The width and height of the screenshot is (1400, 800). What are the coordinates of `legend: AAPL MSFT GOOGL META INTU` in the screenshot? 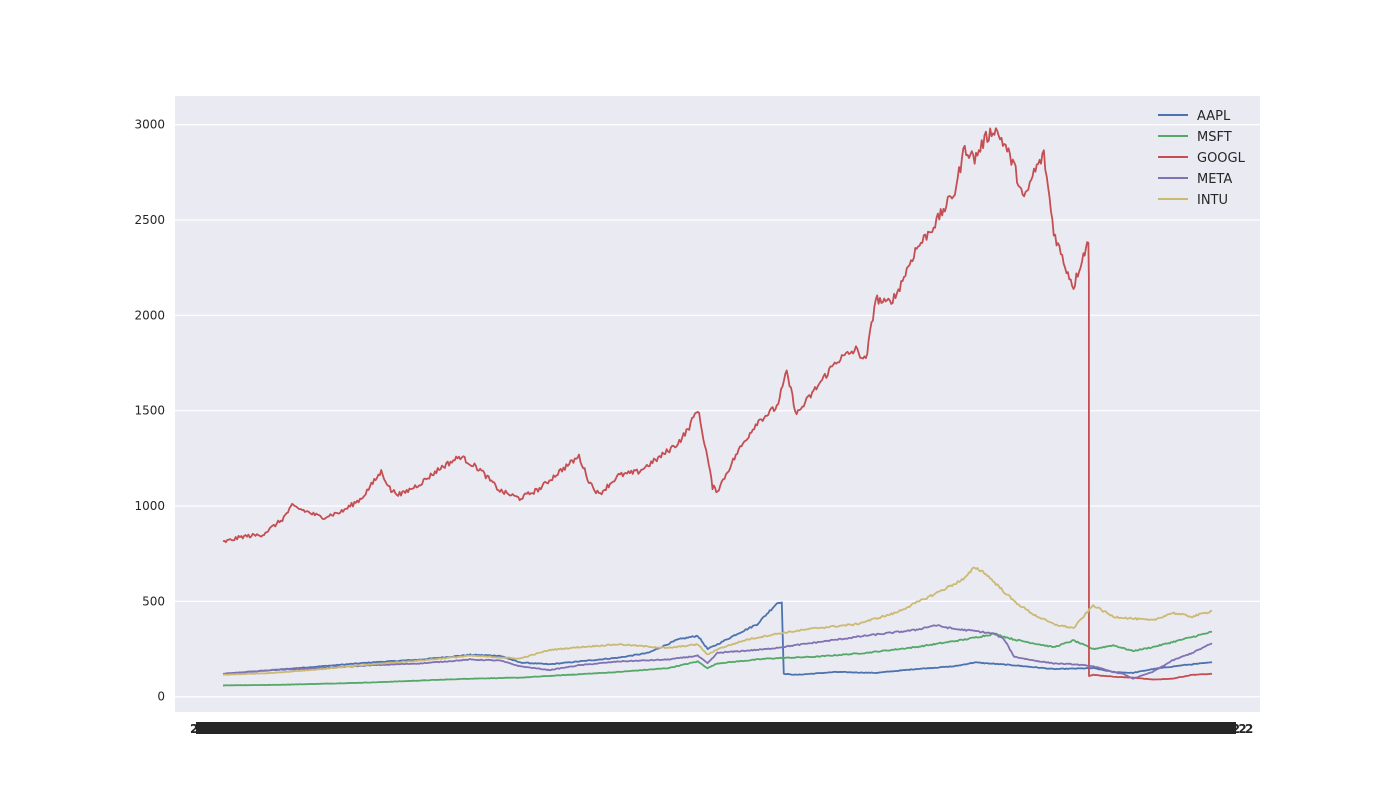 It's located at (1202, 158).